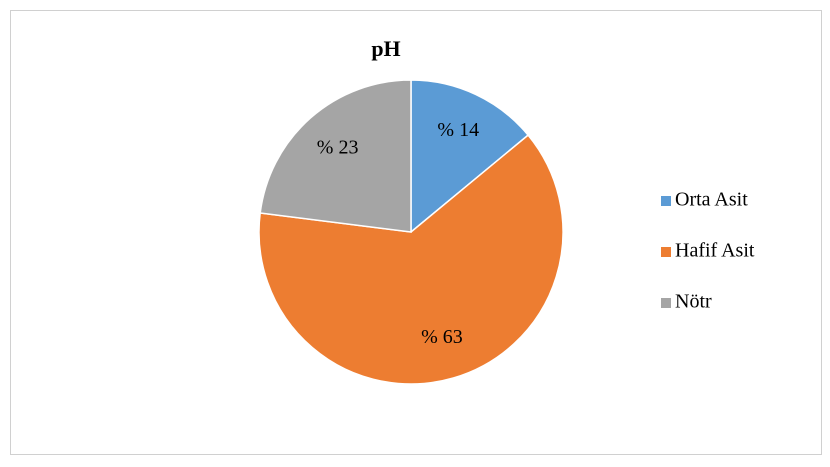 The width and height of the screenshot is (830, 467). Describe the element at coordinates (338, 147) in the screenshot. I see `data-label: % 23` at that location.